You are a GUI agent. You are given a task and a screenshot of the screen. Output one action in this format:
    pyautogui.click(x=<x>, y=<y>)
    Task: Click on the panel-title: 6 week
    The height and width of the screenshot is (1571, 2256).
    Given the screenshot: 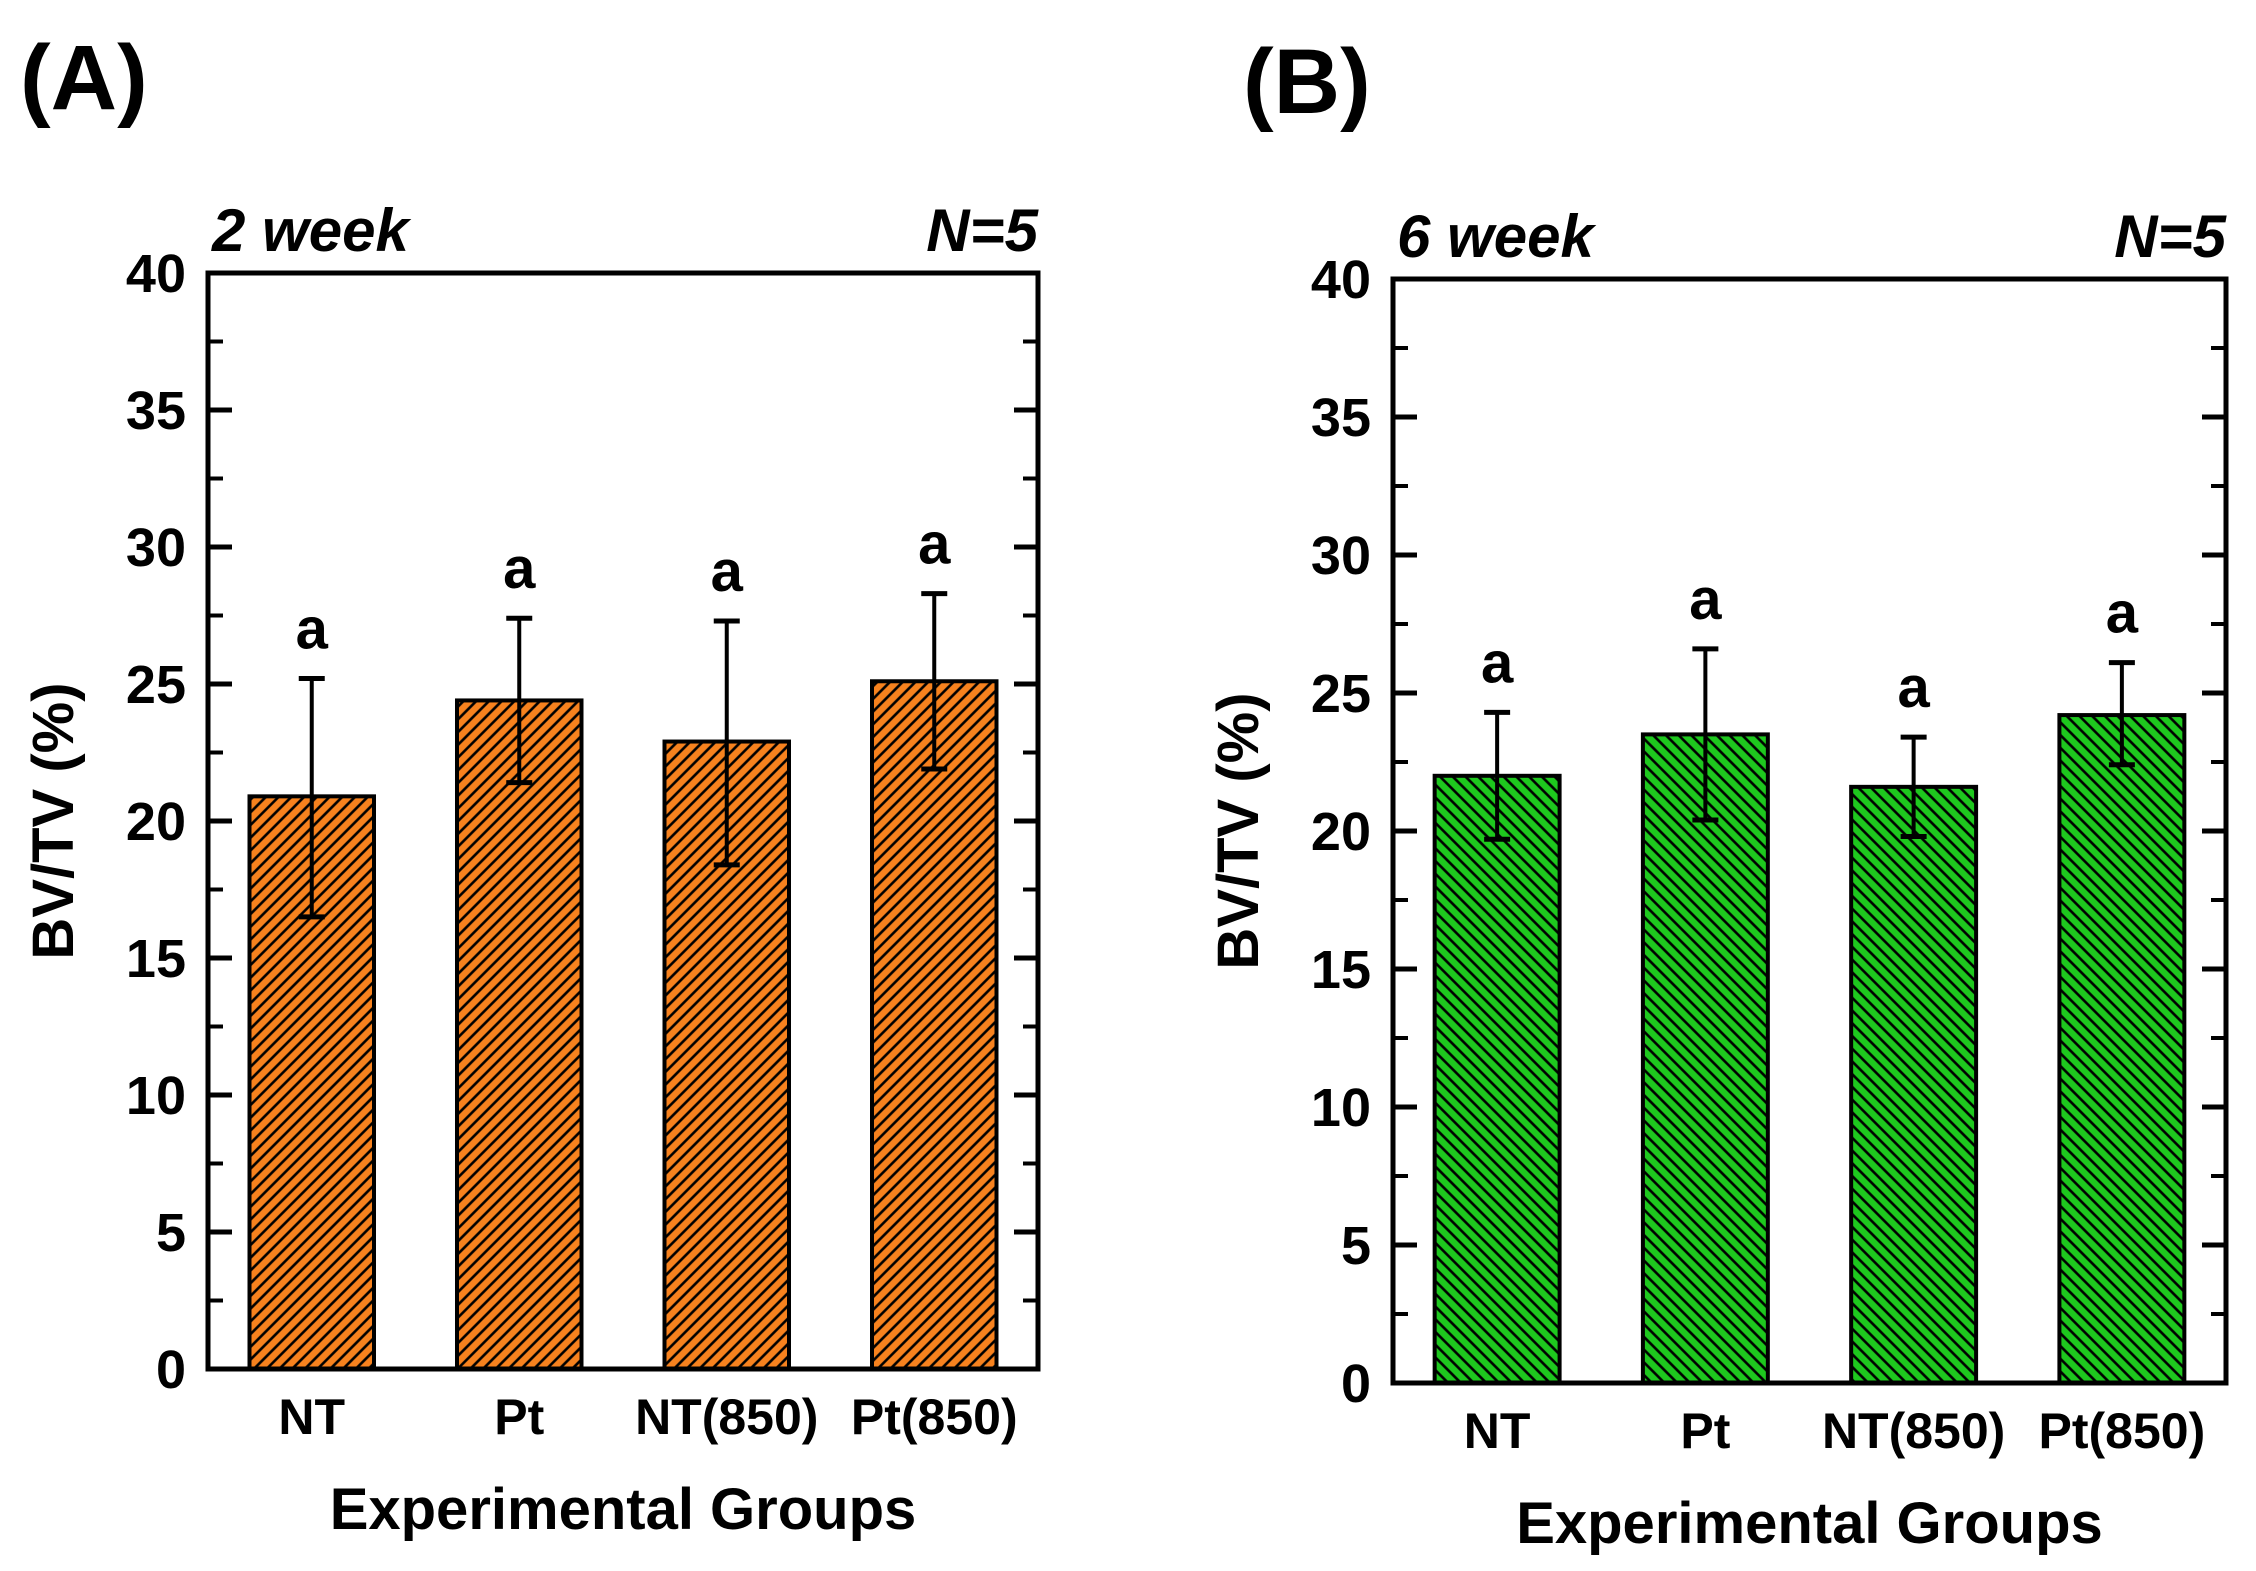 What is the action you would take?
    pyautogui.click(x=1496, y=236)
    